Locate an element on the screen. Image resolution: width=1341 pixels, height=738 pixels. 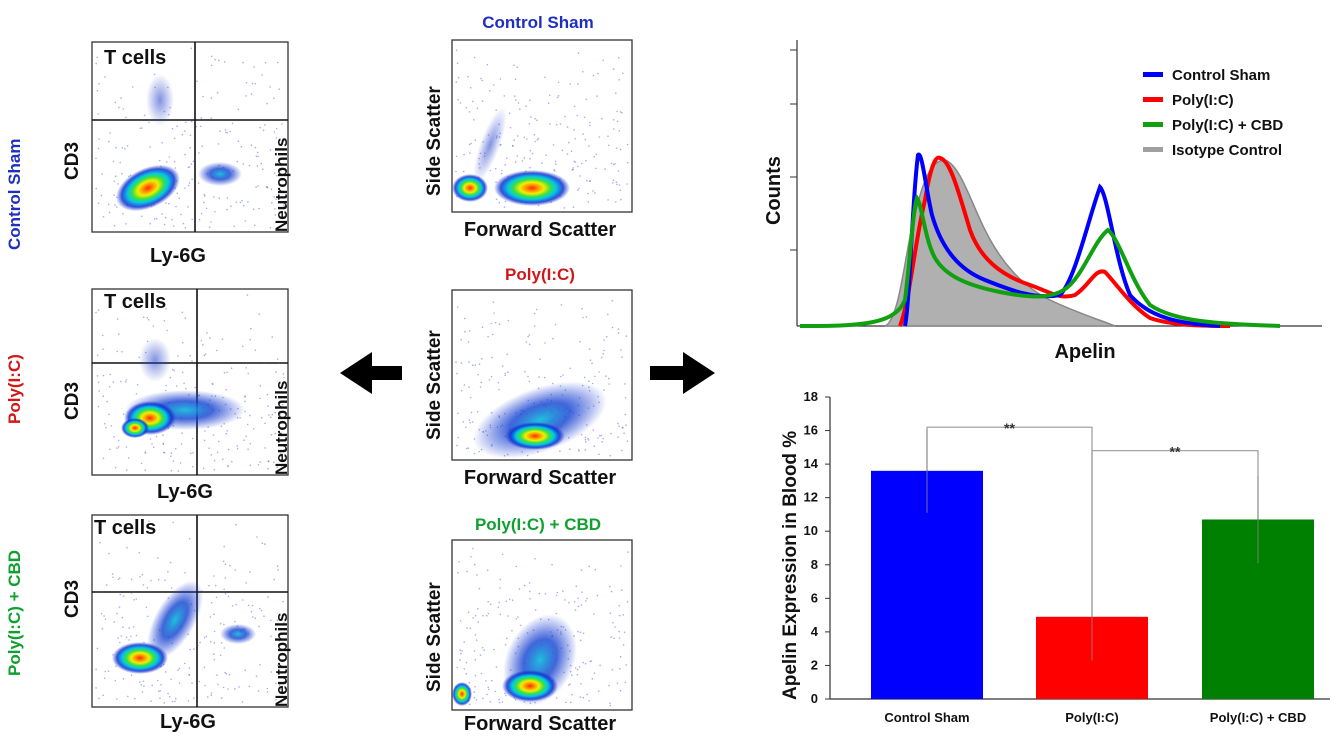
bar-y-tick-label: 10 is located at coordinates (811, 530).